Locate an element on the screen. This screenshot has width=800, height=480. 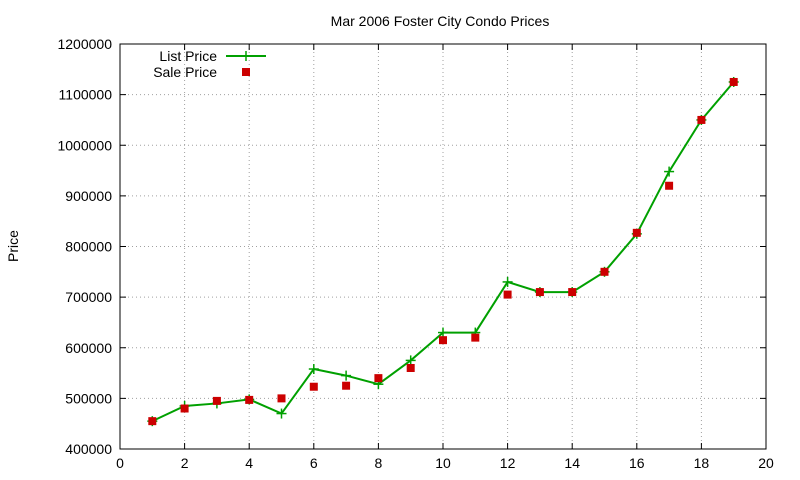
y-axis-label: Price is located at coordinates (13, 246).